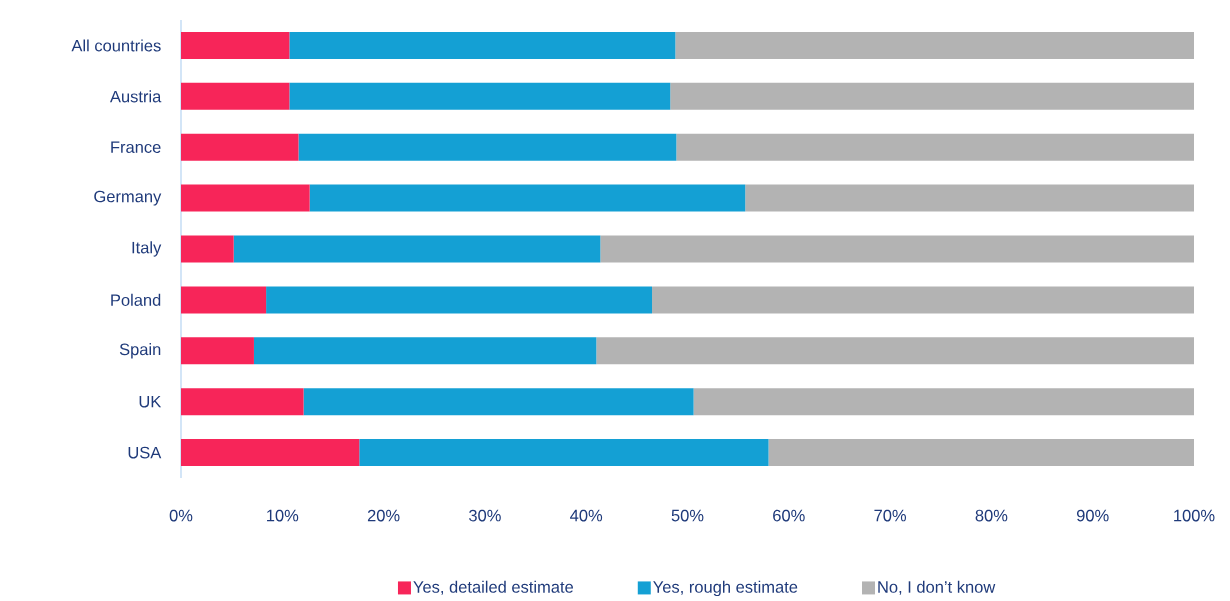 The image size is (1230, 601). I want to click on x-tick-label: 80%, so click(991, 515).